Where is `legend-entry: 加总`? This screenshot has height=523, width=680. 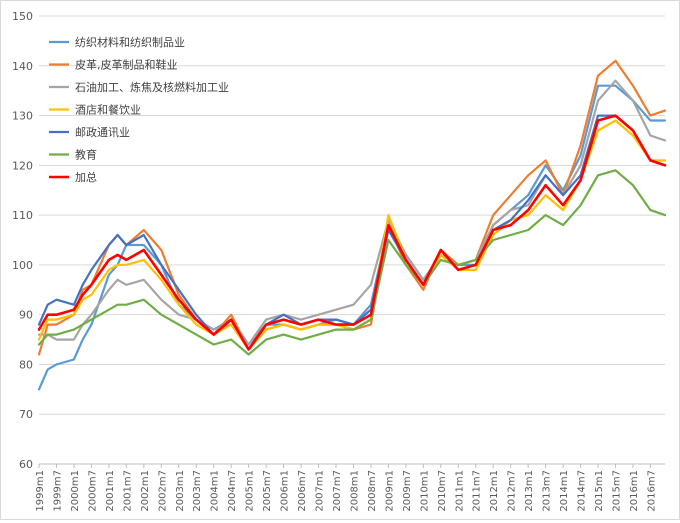 legend-entry: 加总 is located at coordinates (86, 177).